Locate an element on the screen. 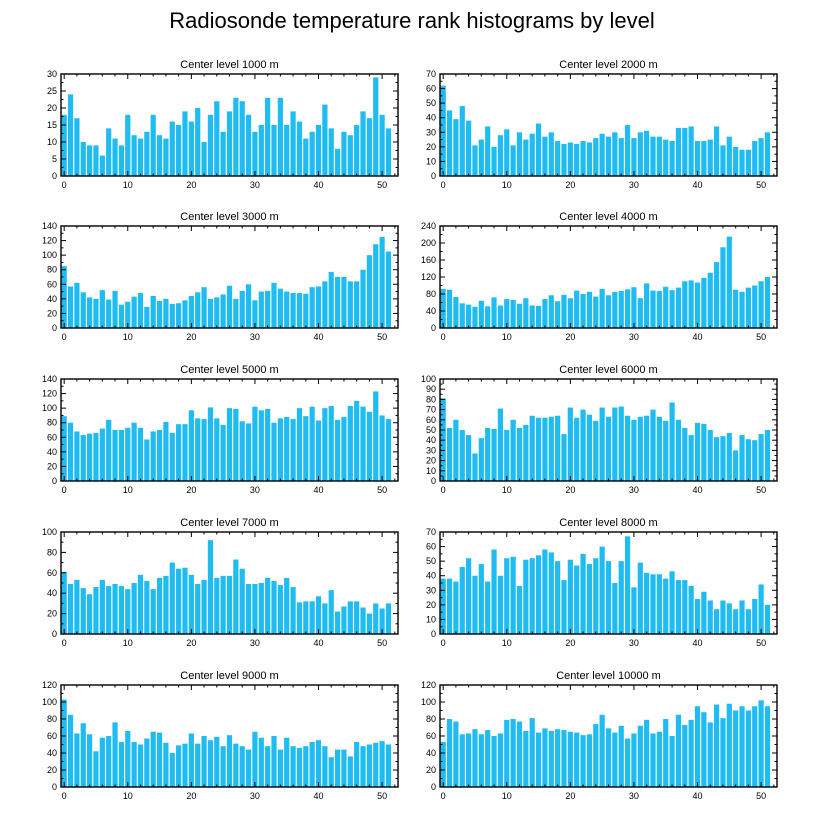  y-tick-label: 200 is located at coordinates (428, 243).